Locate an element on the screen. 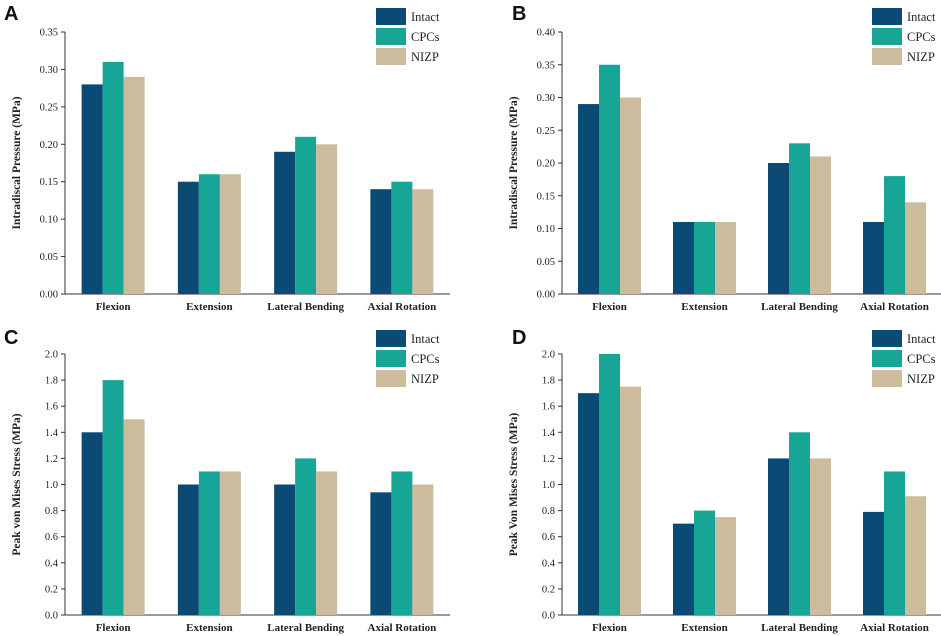 This screenshot has width=941, height=636. y-tick-label: 0.8 is located at coordinates (548, 511).